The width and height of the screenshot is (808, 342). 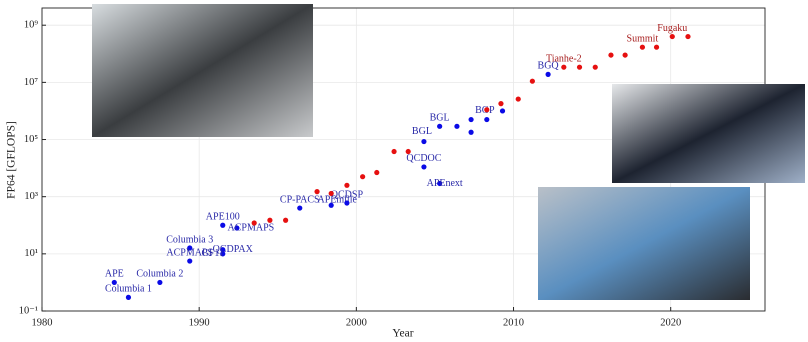 I want to click on y-tick-label: 10⁷, so click(x=31, y=82).